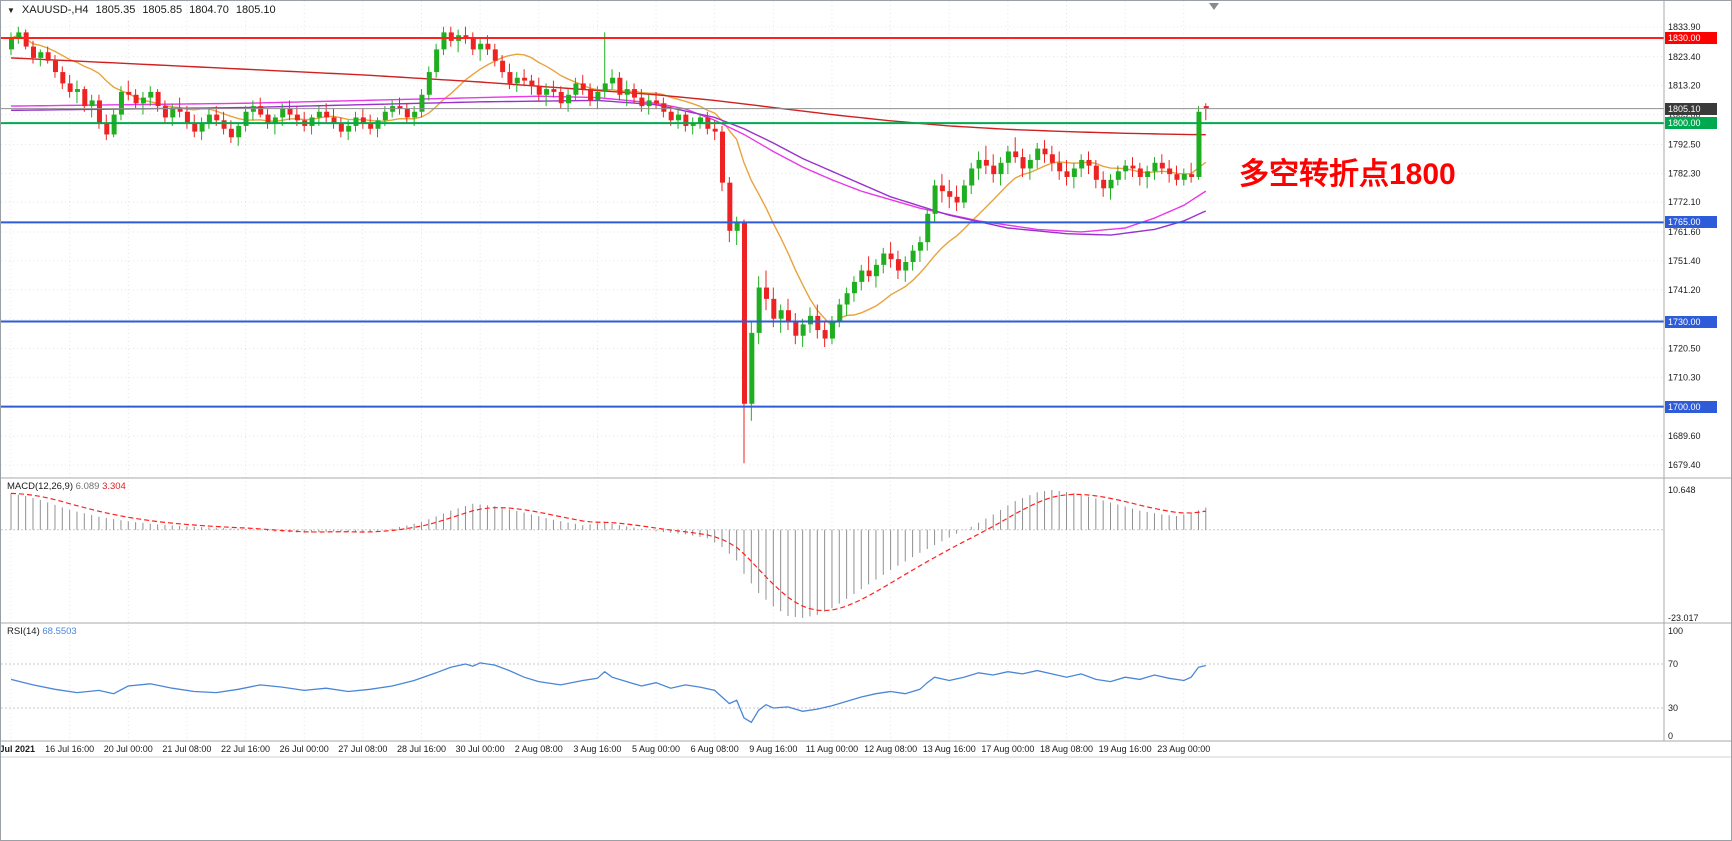  What do you see at coordinates (1684, 465) in the screenshot?
I see `svg-text: 1679.40` at bounding box center [1684, 465].